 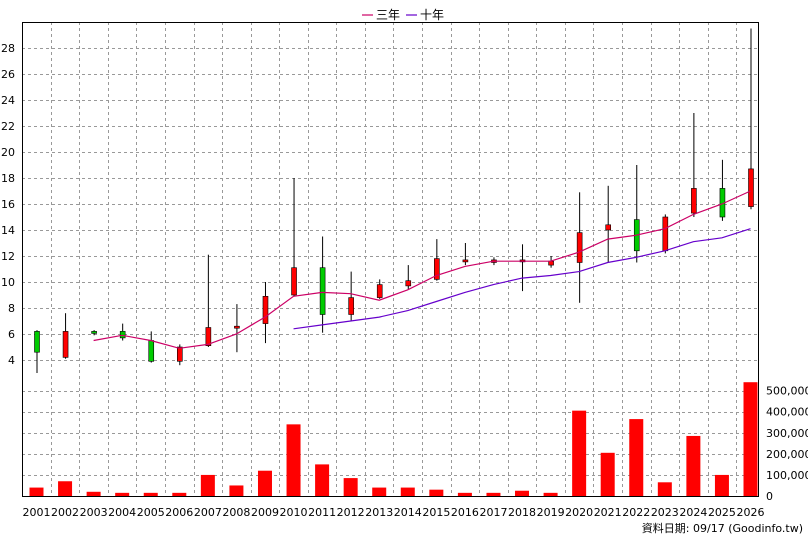 I want to click on x-tick-label: 2014, so click(x=408, y=512).